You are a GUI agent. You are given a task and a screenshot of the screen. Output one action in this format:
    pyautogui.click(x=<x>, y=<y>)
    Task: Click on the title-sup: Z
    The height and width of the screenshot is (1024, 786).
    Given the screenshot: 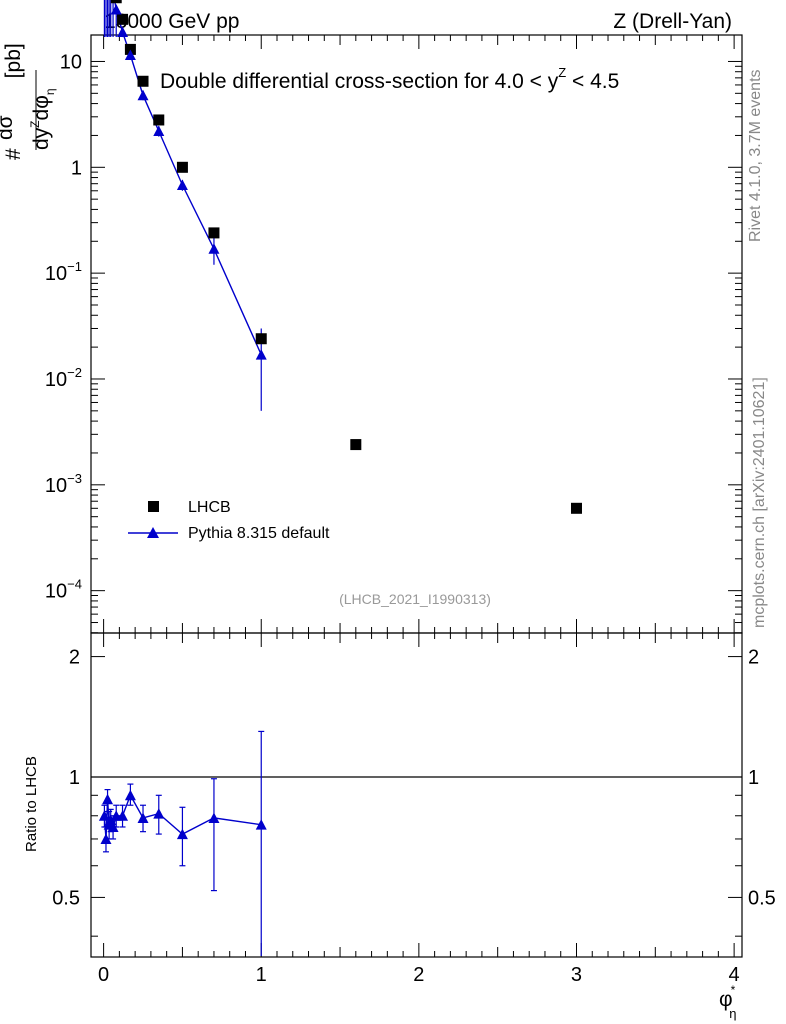 What is the action you would take?
    pyautogui.click(x=562, y=72)
    